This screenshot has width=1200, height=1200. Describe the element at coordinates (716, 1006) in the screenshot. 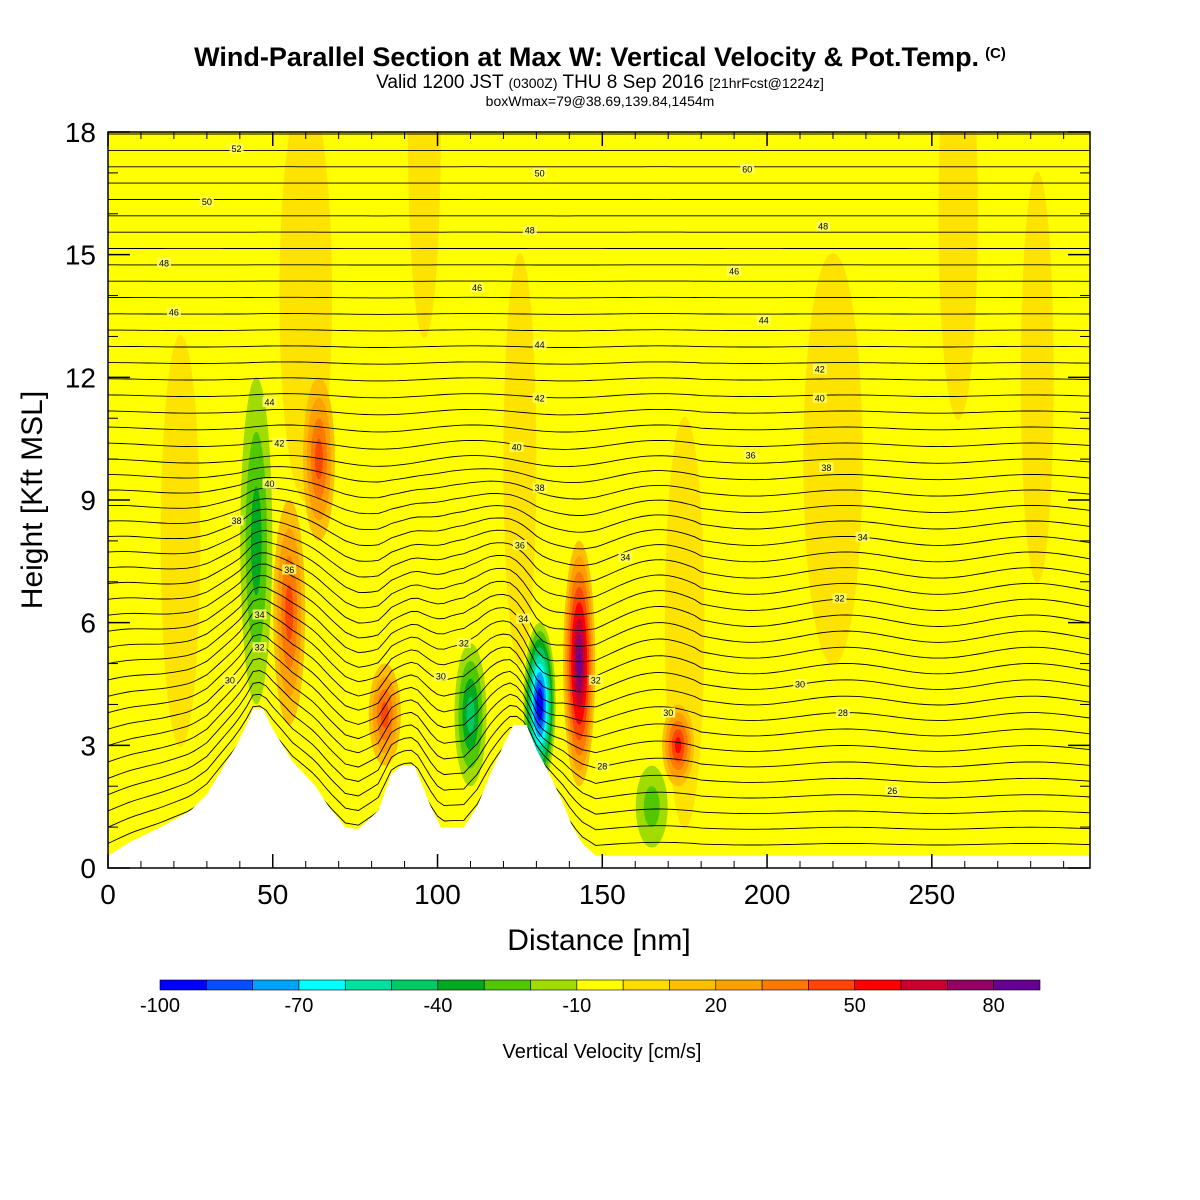

I see `colorbar-tick-label: 20` at that location.